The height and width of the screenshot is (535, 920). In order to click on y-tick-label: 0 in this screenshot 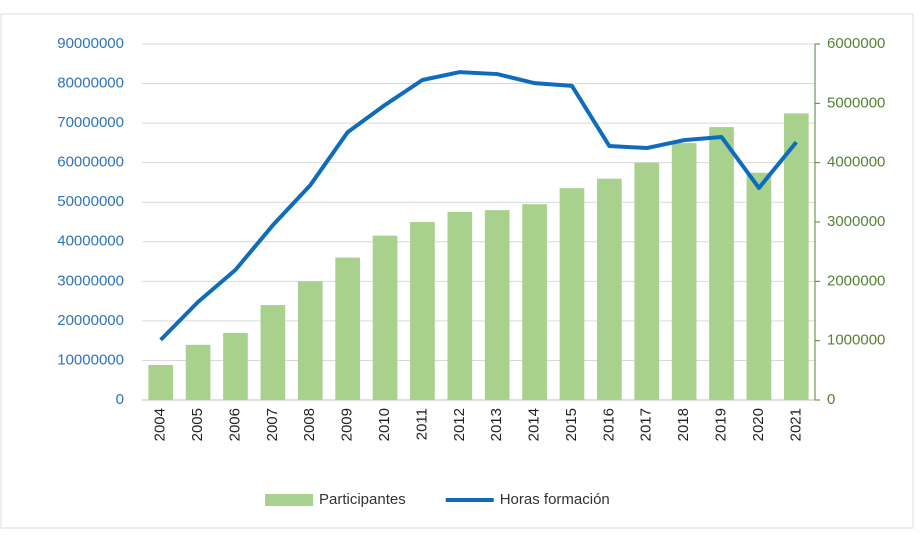, I will do `click(120, 399)`.